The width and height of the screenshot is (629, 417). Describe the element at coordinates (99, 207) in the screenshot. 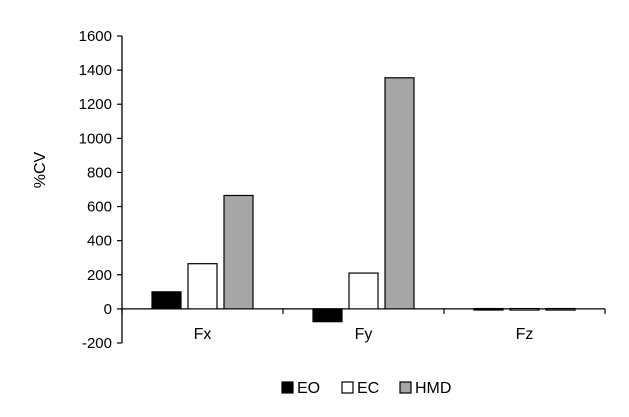

I see `y-tick-label: 600` at that location.